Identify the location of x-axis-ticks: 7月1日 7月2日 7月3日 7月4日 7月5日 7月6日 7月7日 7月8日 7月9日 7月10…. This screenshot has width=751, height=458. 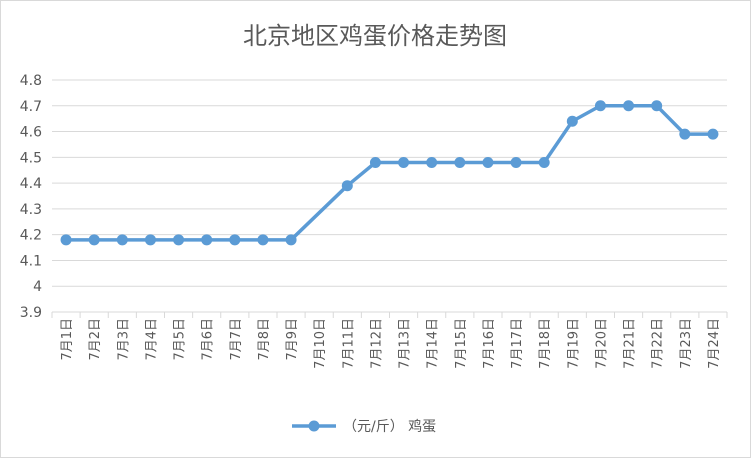
(391, 343).